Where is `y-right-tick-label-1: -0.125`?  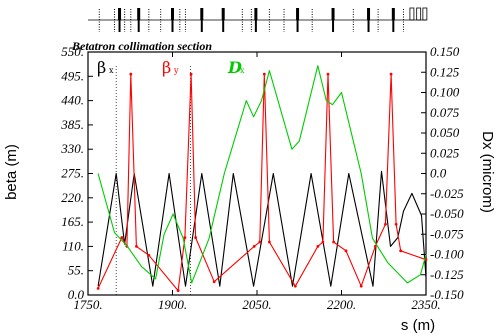 y-right-tick-label-1: -0.125 is located at coordinates (447, 274).